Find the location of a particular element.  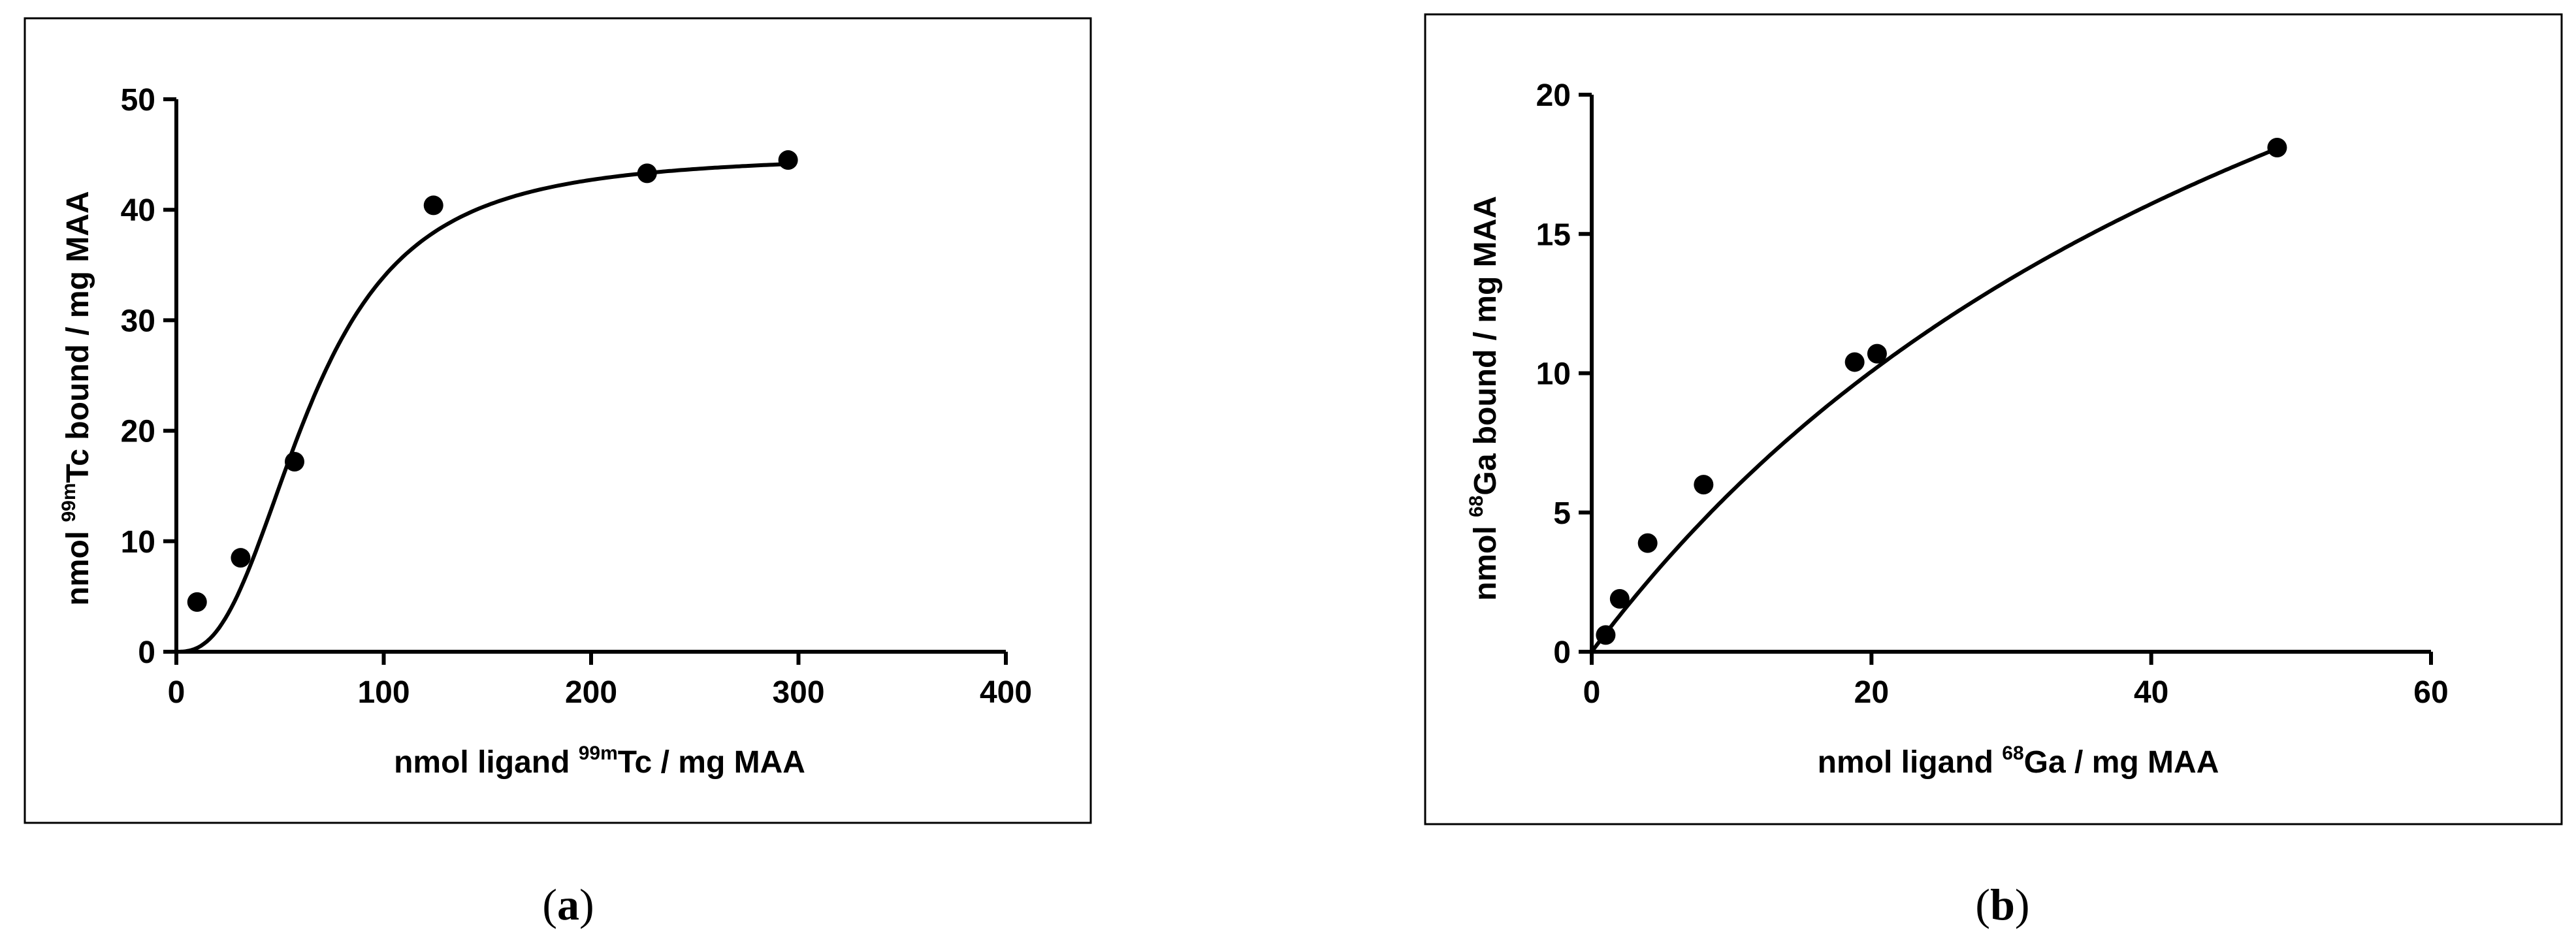

panel-a-caption: (a) is located at coordinates (568, 905).